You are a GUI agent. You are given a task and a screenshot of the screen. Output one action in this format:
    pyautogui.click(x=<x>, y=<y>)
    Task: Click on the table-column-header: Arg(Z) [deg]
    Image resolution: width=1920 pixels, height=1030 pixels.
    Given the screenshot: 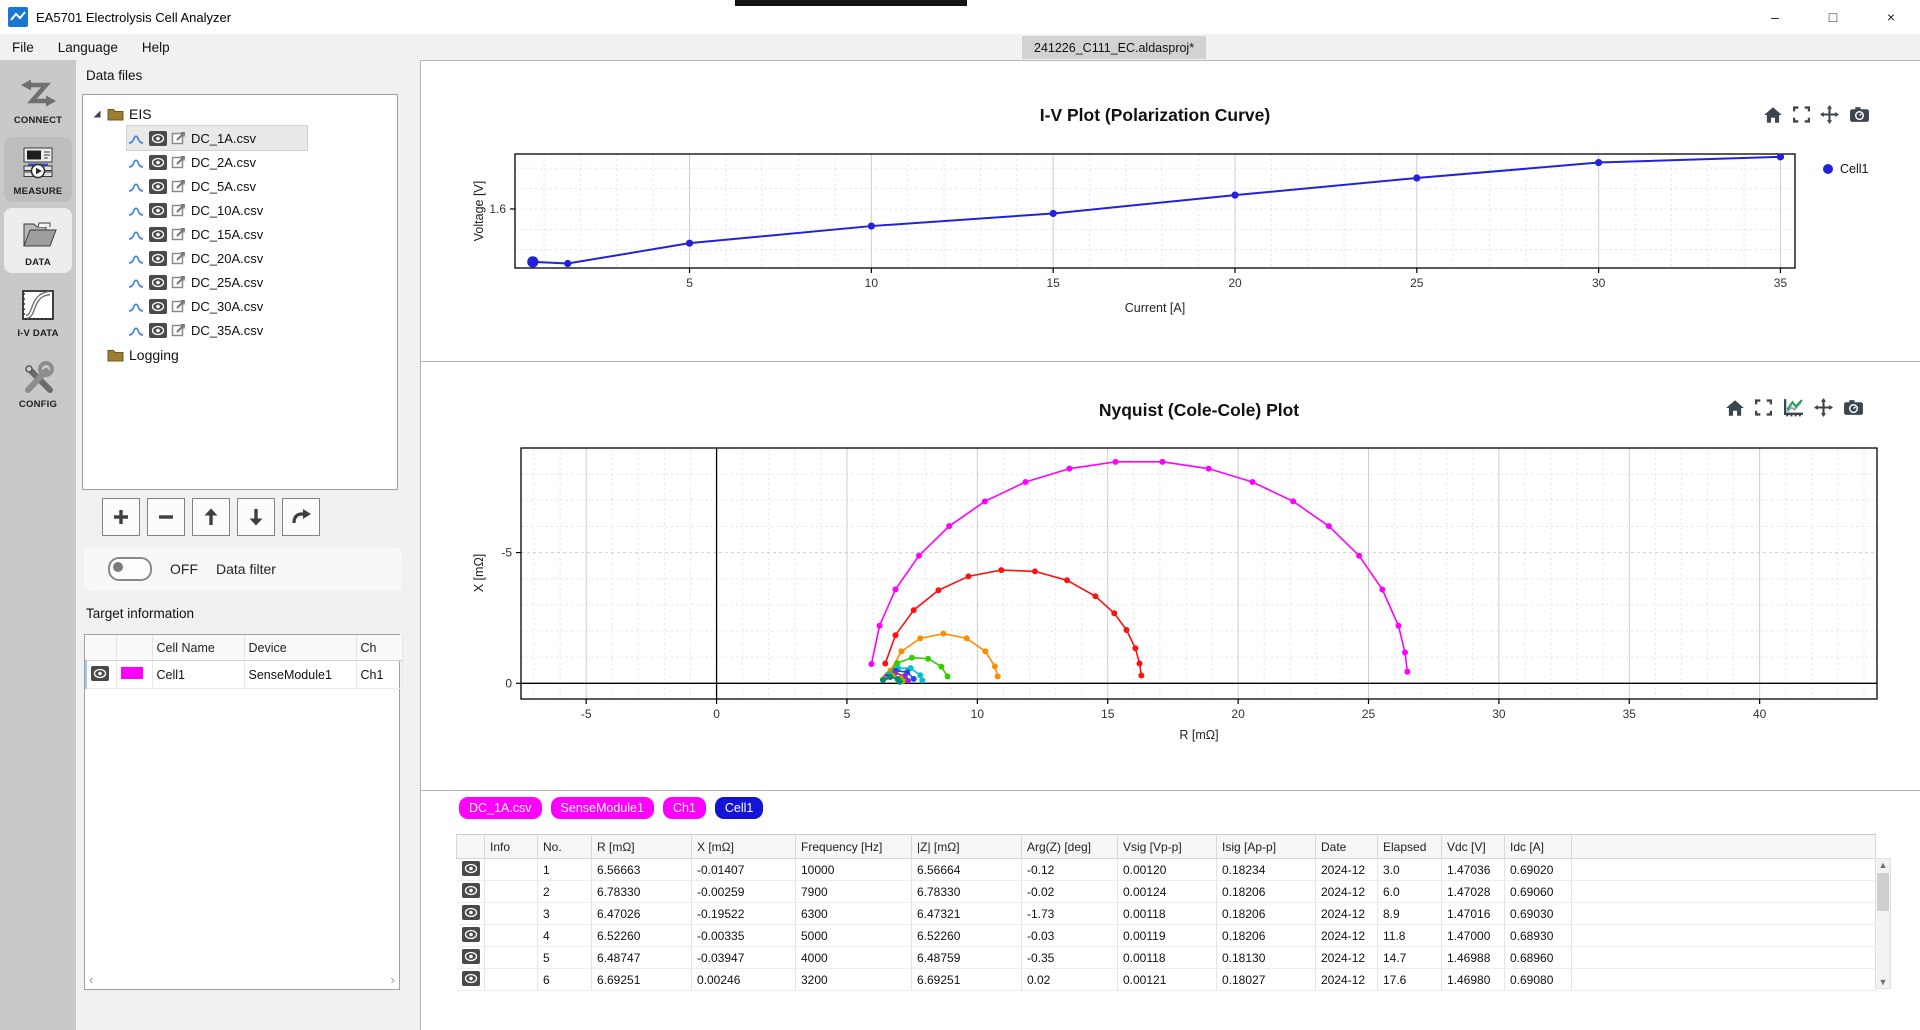 What is the action you would take?
    pyautogui.click(x=1069, y=846)
    